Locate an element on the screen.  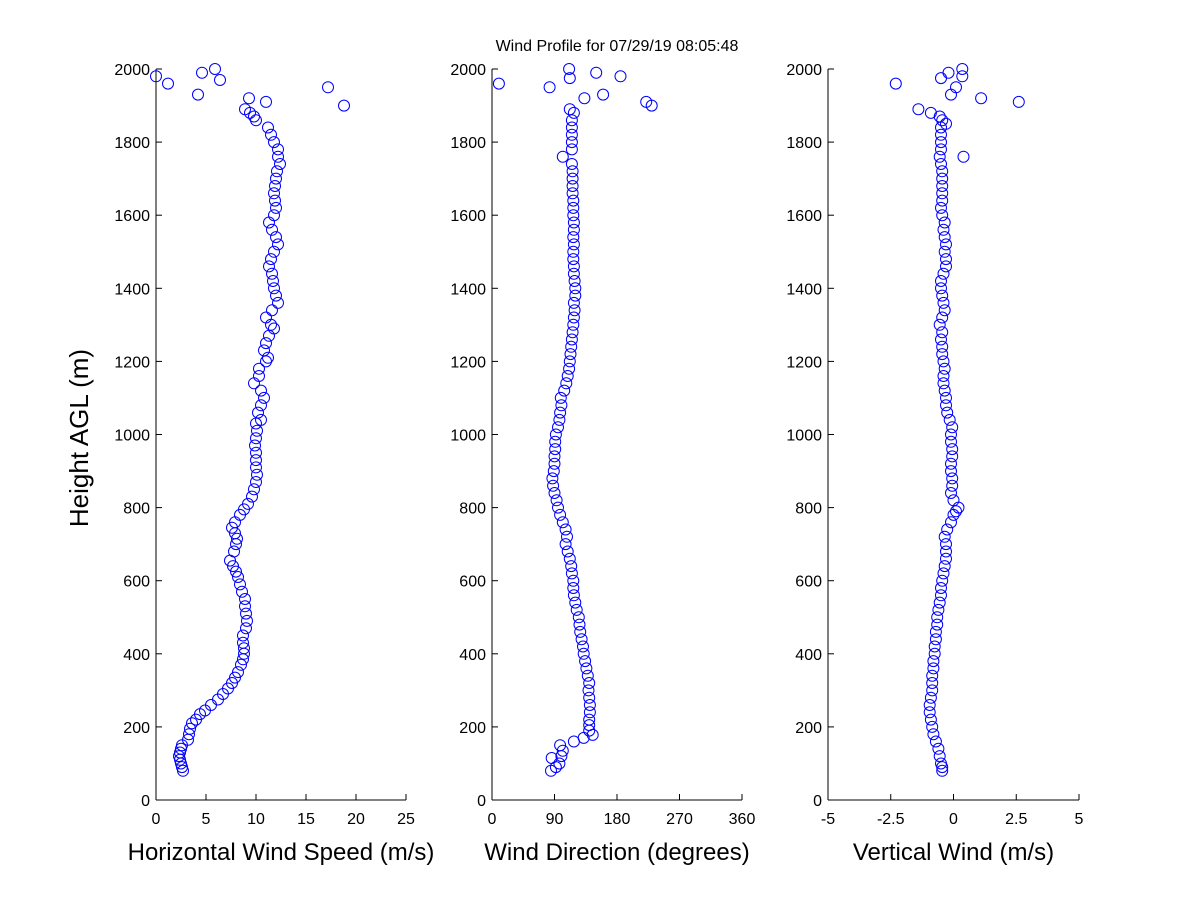
y-tick-label: 200 is located at coordinates (472, 728).